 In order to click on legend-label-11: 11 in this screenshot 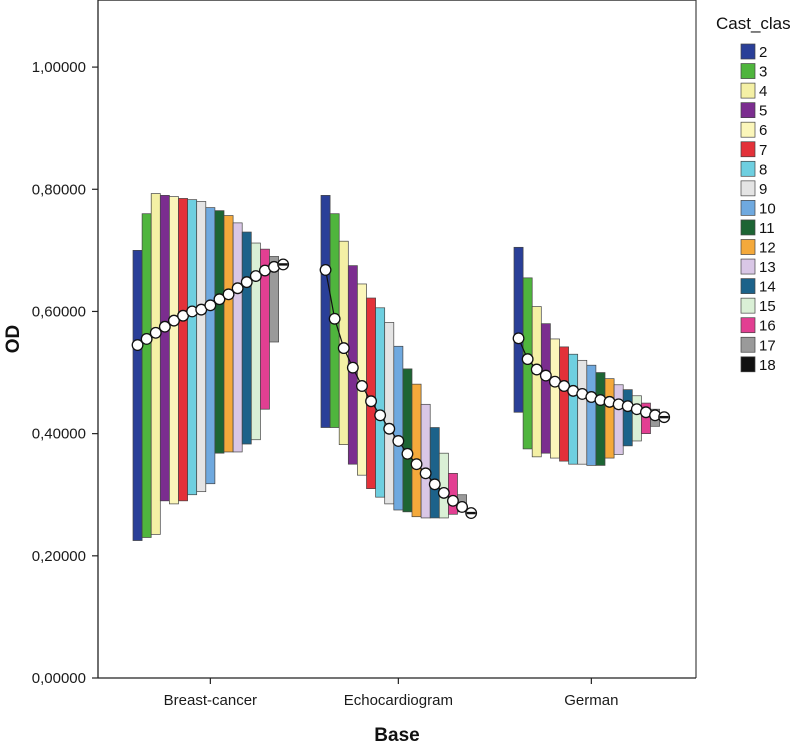, I will do `click(767, 228)`.